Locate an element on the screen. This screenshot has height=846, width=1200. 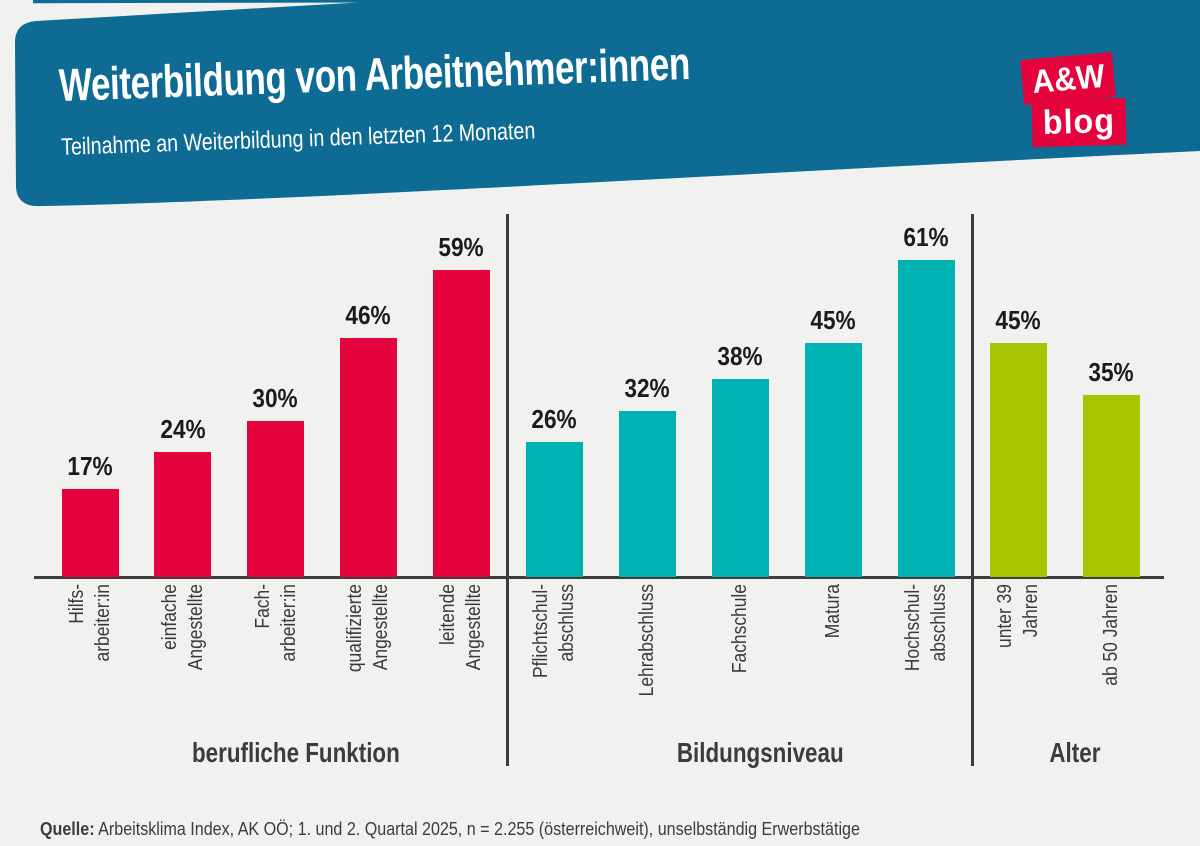
bar-value-label: 61% is located at coordinates (926, 237).